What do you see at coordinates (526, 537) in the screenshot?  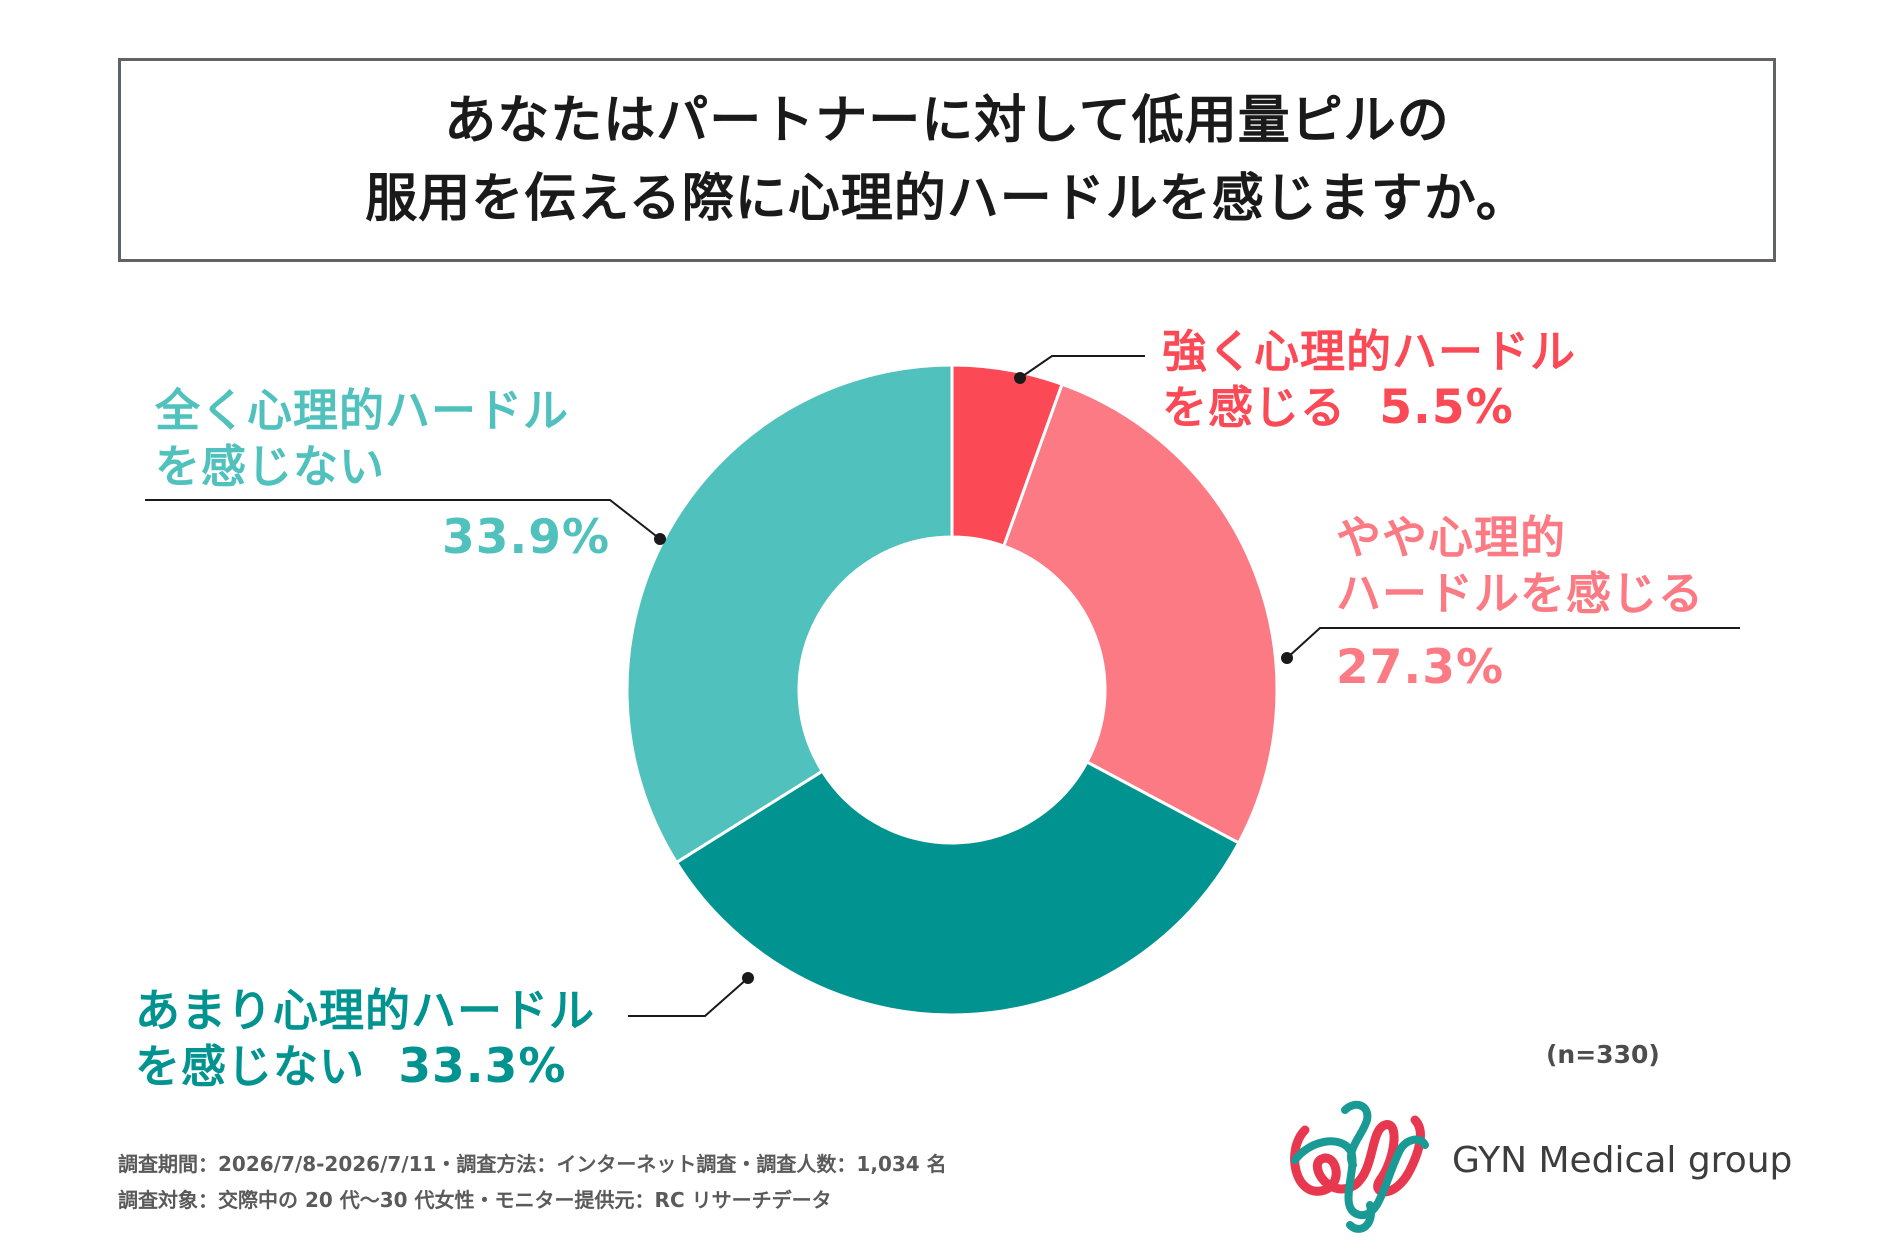 I see `value-no-hurdle: 33.9%` at bounding box center [526, 537].